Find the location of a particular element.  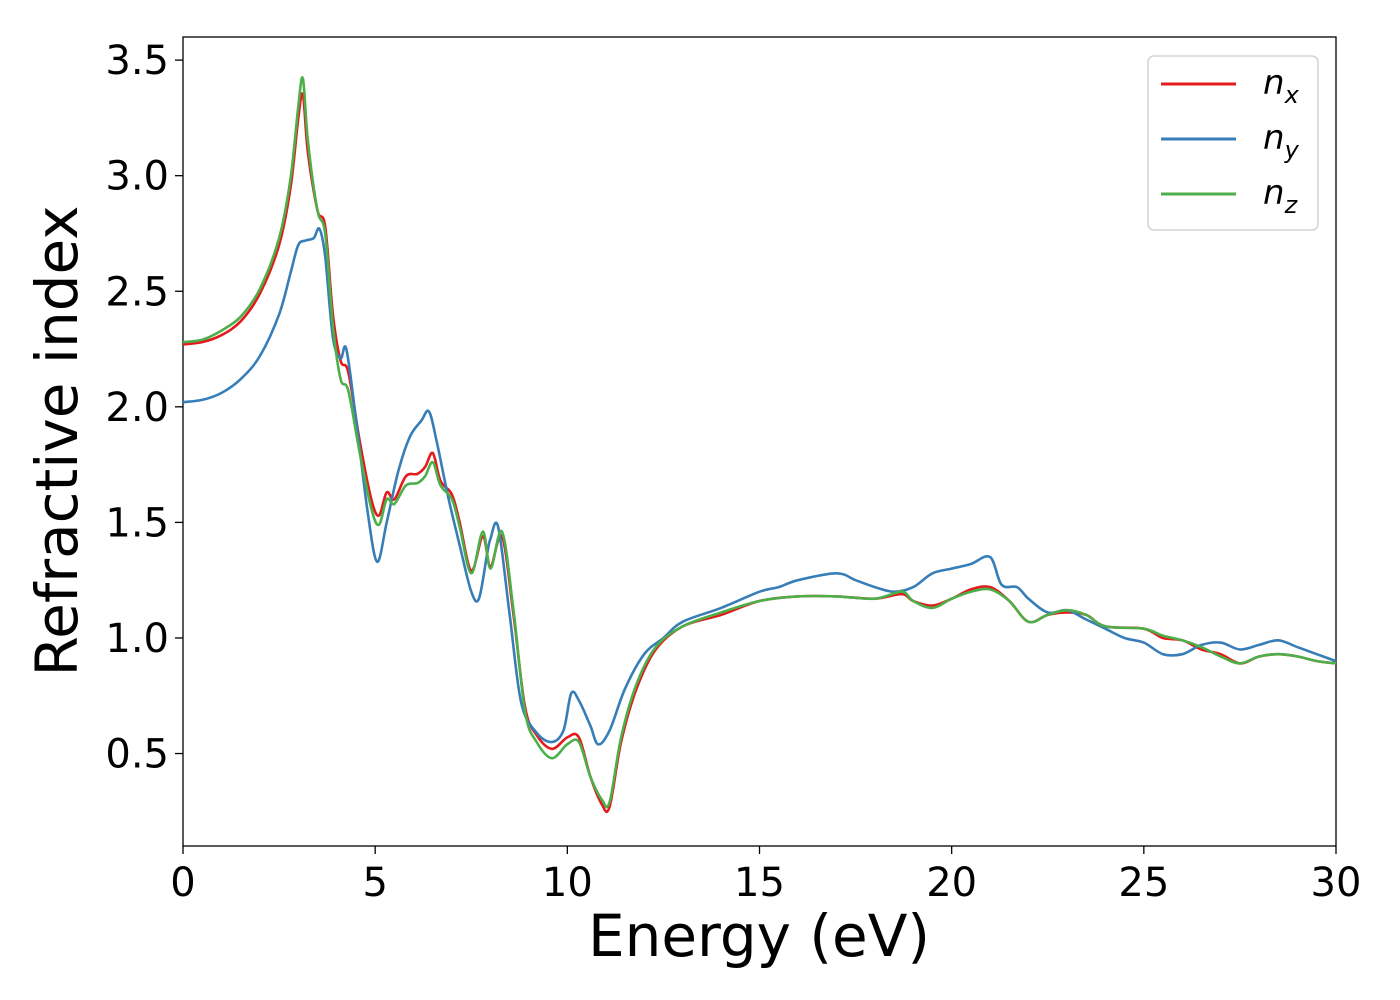

y-axis-label: Refractive index is located at coordinates (57, 440).